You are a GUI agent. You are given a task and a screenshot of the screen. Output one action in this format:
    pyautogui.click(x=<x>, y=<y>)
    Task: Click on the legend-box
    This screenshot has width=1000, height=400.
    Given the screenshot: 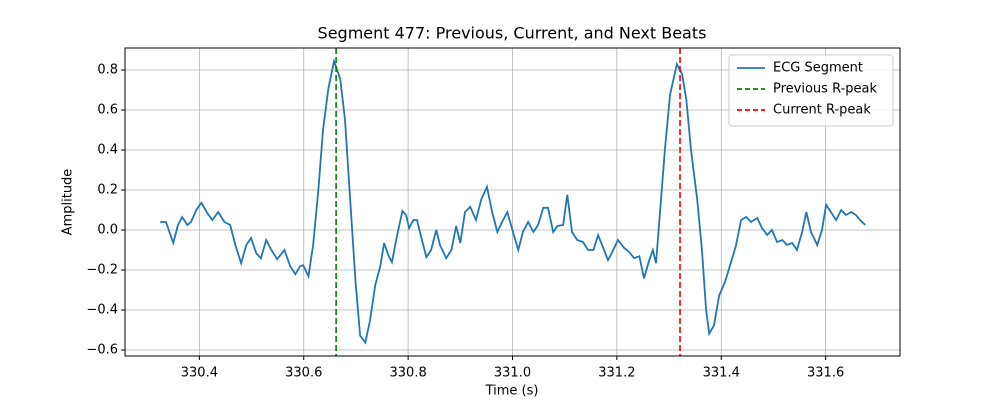 What is the action you would take?
    pyautogui.click(x=811, y=90)
    